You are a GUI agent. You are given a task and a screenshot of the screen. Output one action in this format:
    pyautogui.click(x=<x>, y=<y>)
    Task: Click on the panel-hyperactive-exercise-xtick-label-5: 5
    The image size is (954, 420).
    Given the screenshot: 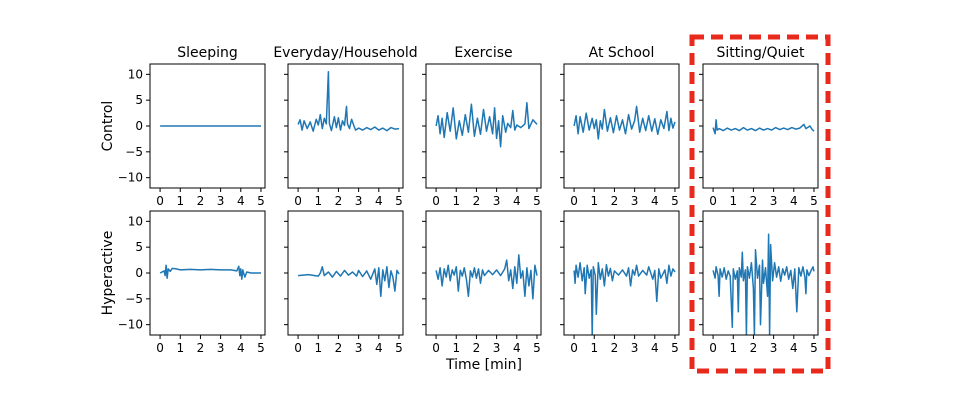 What is the action you would take?
    pyautogui.click(x=537, y=348)
    